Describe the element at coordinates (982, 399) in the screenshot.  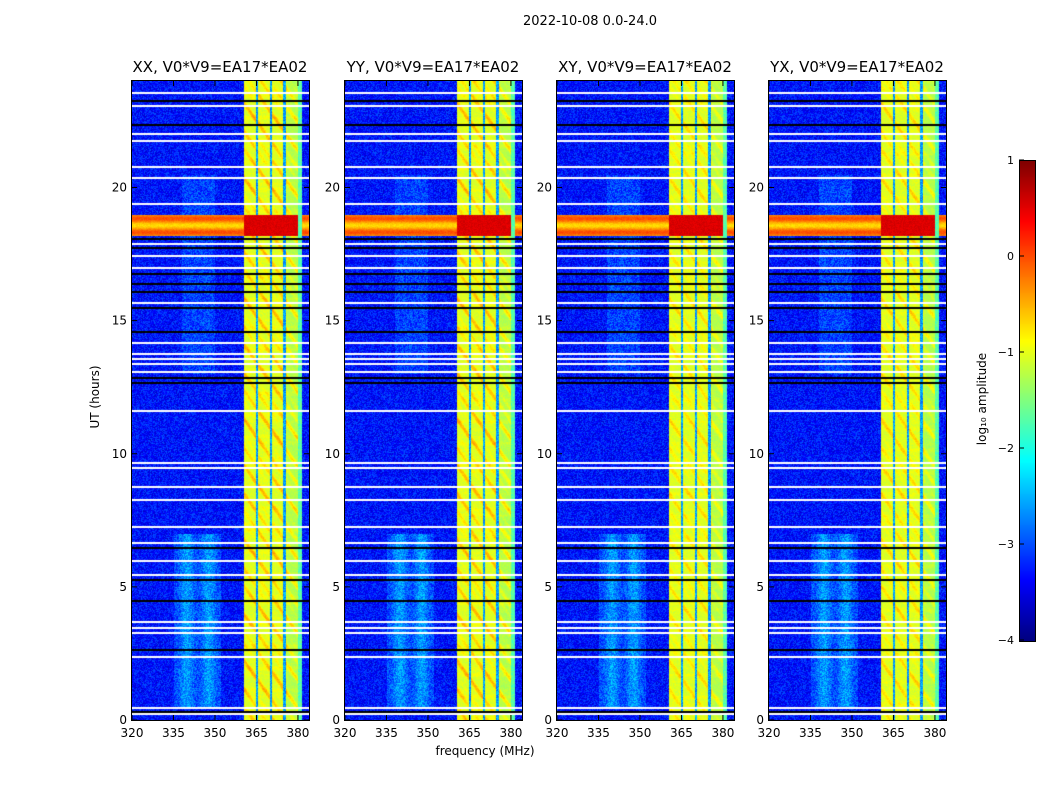
I see `colorbar-label: log₁₀ amplitude` at that location.